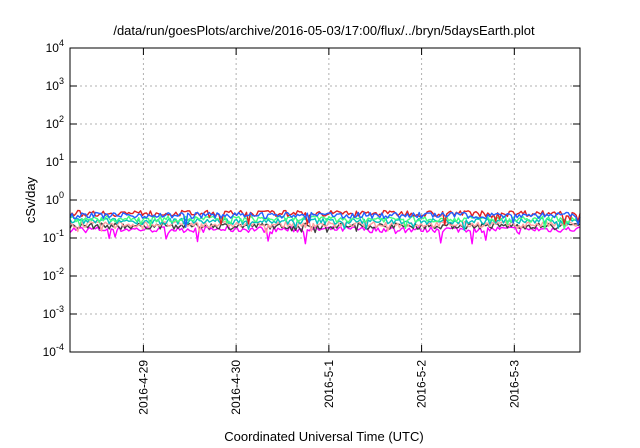 The height and width of the screenshot is (448, 640). I want to click on y-tick-label: 10², so click(55, 122).